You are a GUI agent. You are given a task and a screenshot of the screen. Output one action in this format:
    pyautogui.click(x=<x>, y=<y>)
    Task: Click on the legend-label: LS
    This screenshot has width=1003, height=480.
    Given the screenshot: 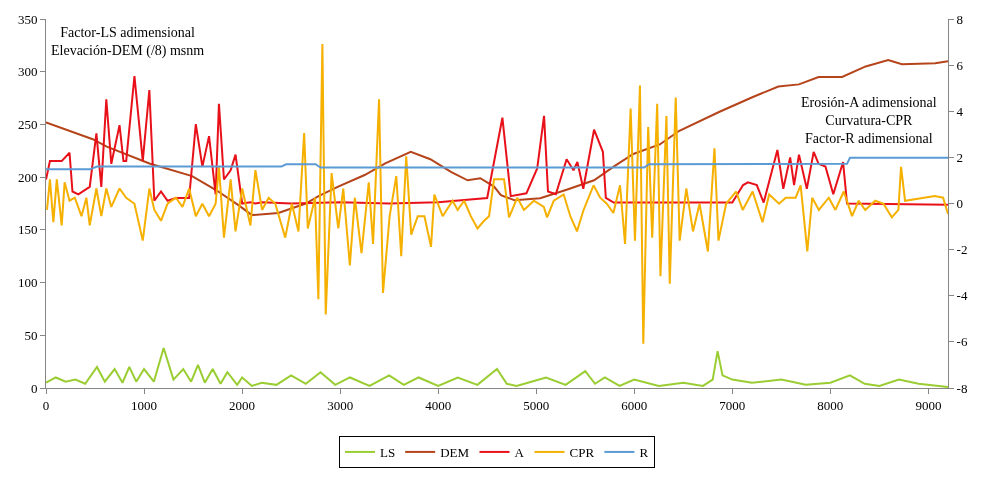 What is the action you would take?
    pyautogui.click(x=388, y=452)
    